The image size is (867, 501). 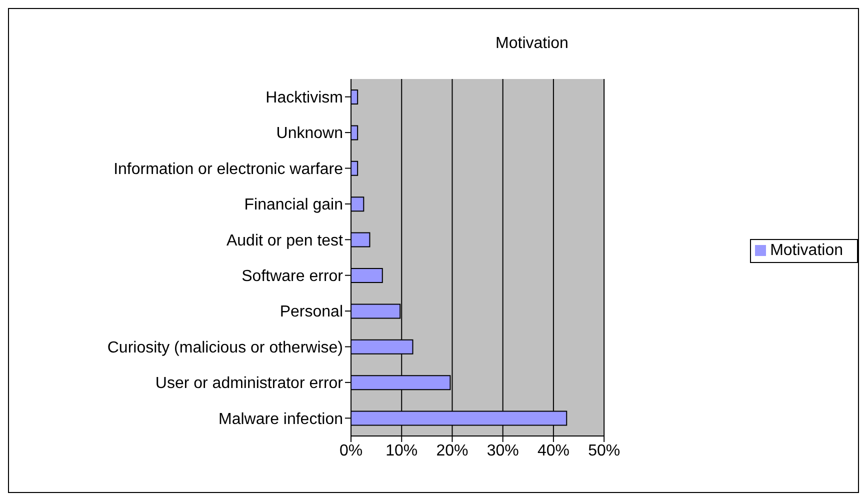 What do you see at coordinates (604, 451) in the screenshot?
I see `x-tick-label: 50%` at bounding box center [604, 451].